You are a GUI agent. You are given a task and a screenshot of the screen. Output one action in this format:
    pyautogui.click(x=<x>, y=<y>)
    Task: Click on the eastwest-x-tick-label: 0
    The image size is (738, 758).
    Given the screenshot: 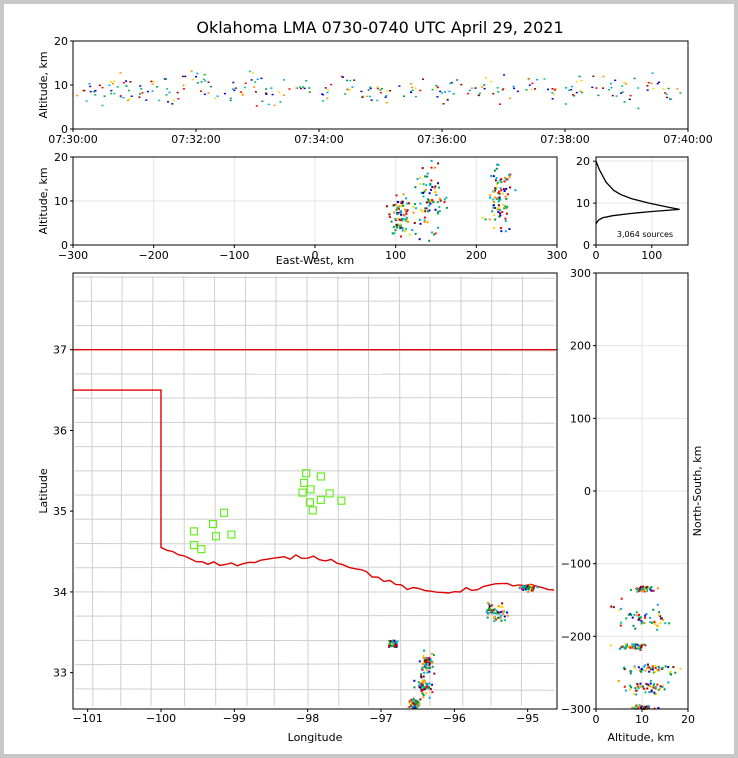 What is the action you would take?
    pyautogui.click(x=315, y=255)
    